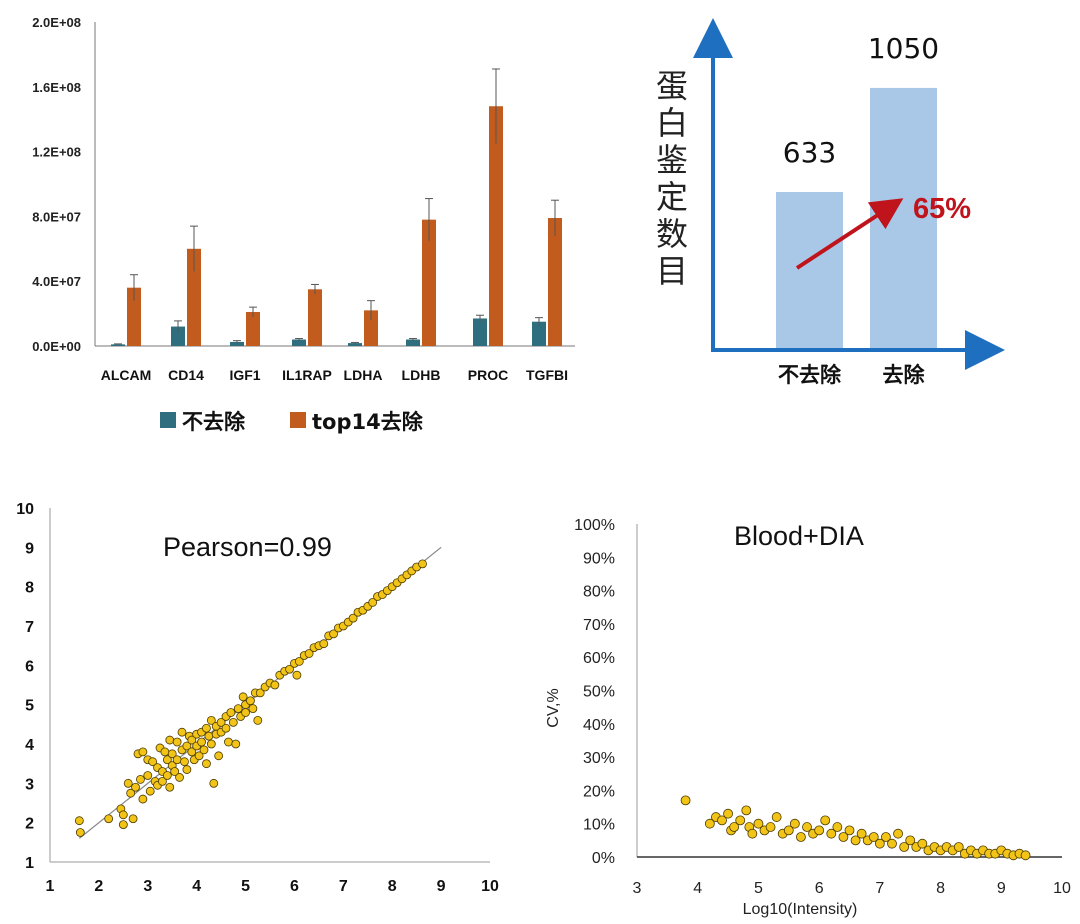 The image size is (1080, 924). What do you see at coordinates (547, 375) in the screenshot?
I see `category-label-TGFBI: TGFBI` at bounding box center [547, 375].